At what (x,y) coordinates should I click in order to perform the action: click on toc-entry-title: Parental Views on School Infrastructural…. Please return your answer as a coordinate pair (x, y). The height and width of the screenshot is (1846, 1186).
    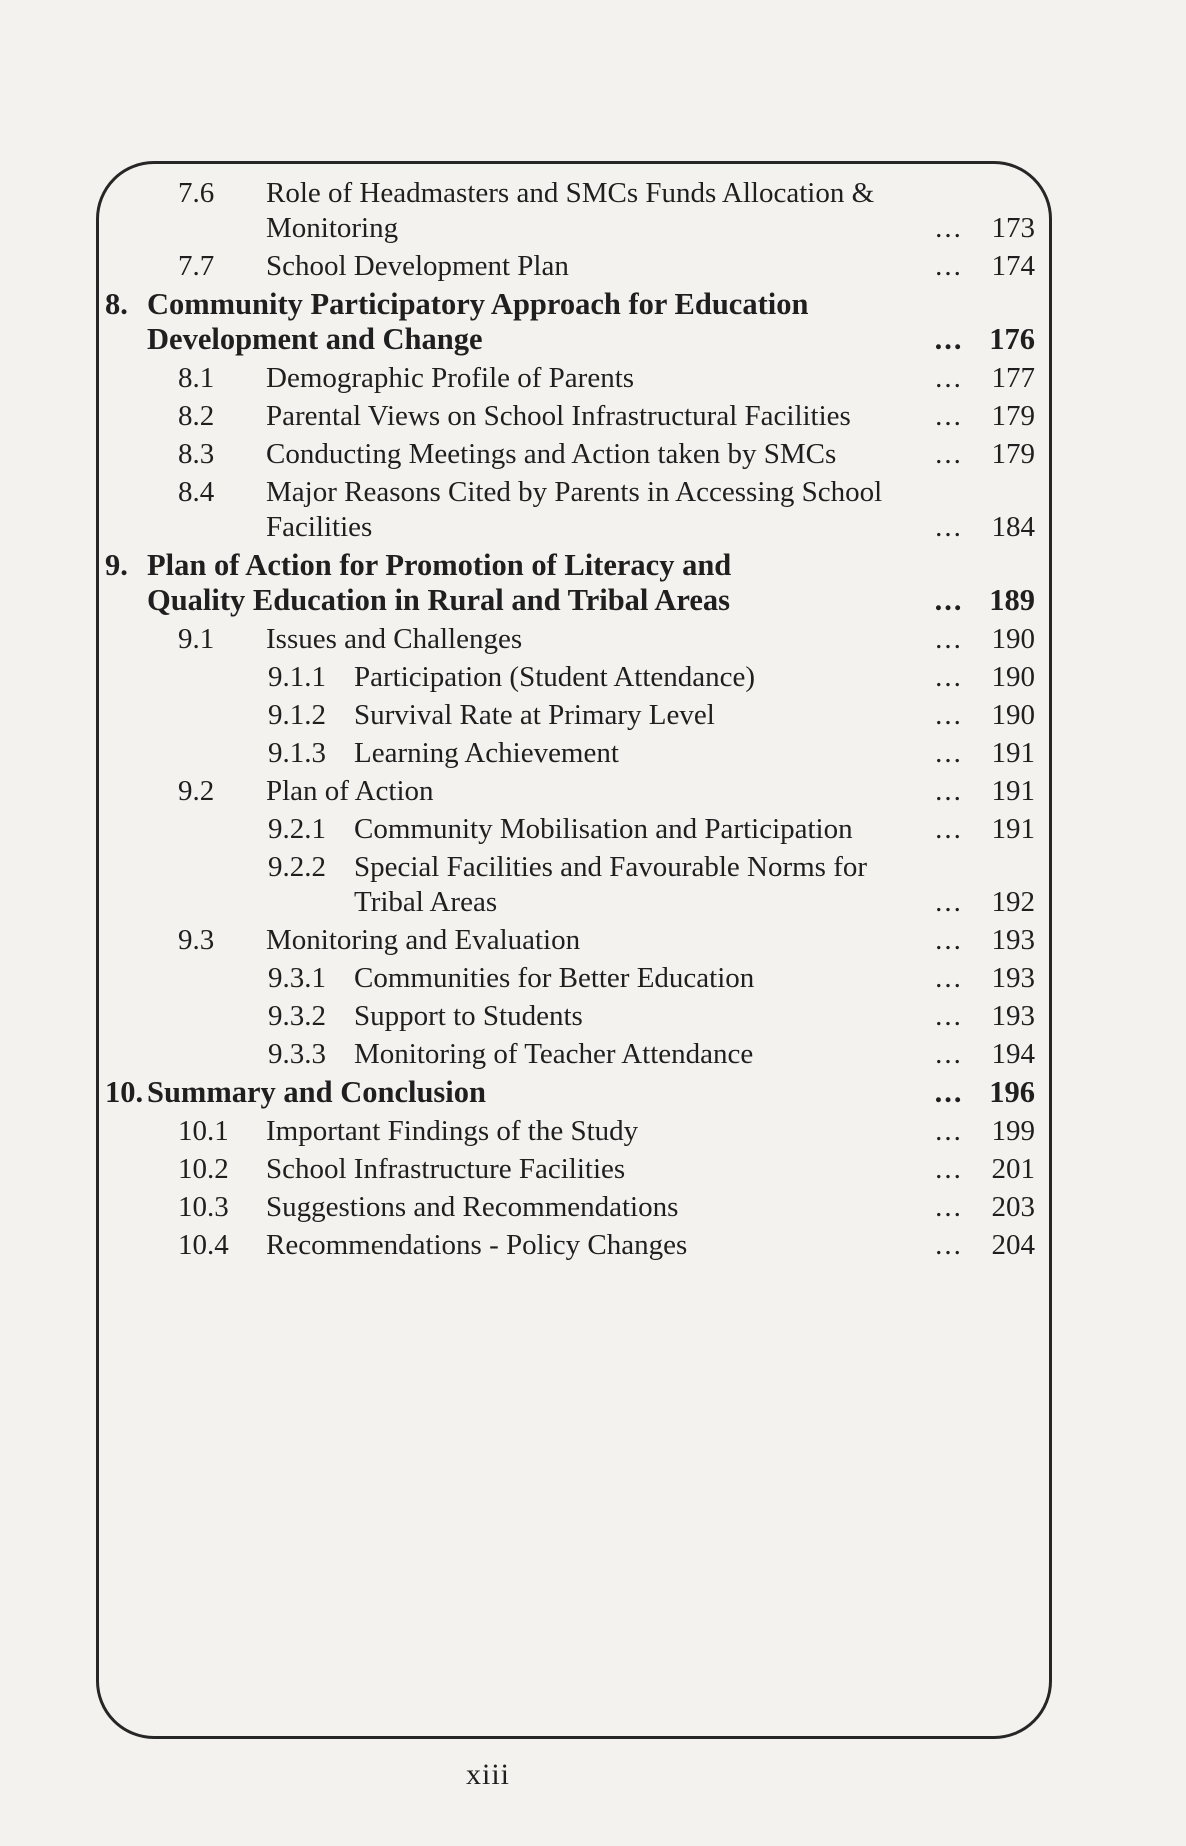
    Looking at the image, I should click on (592, 416).